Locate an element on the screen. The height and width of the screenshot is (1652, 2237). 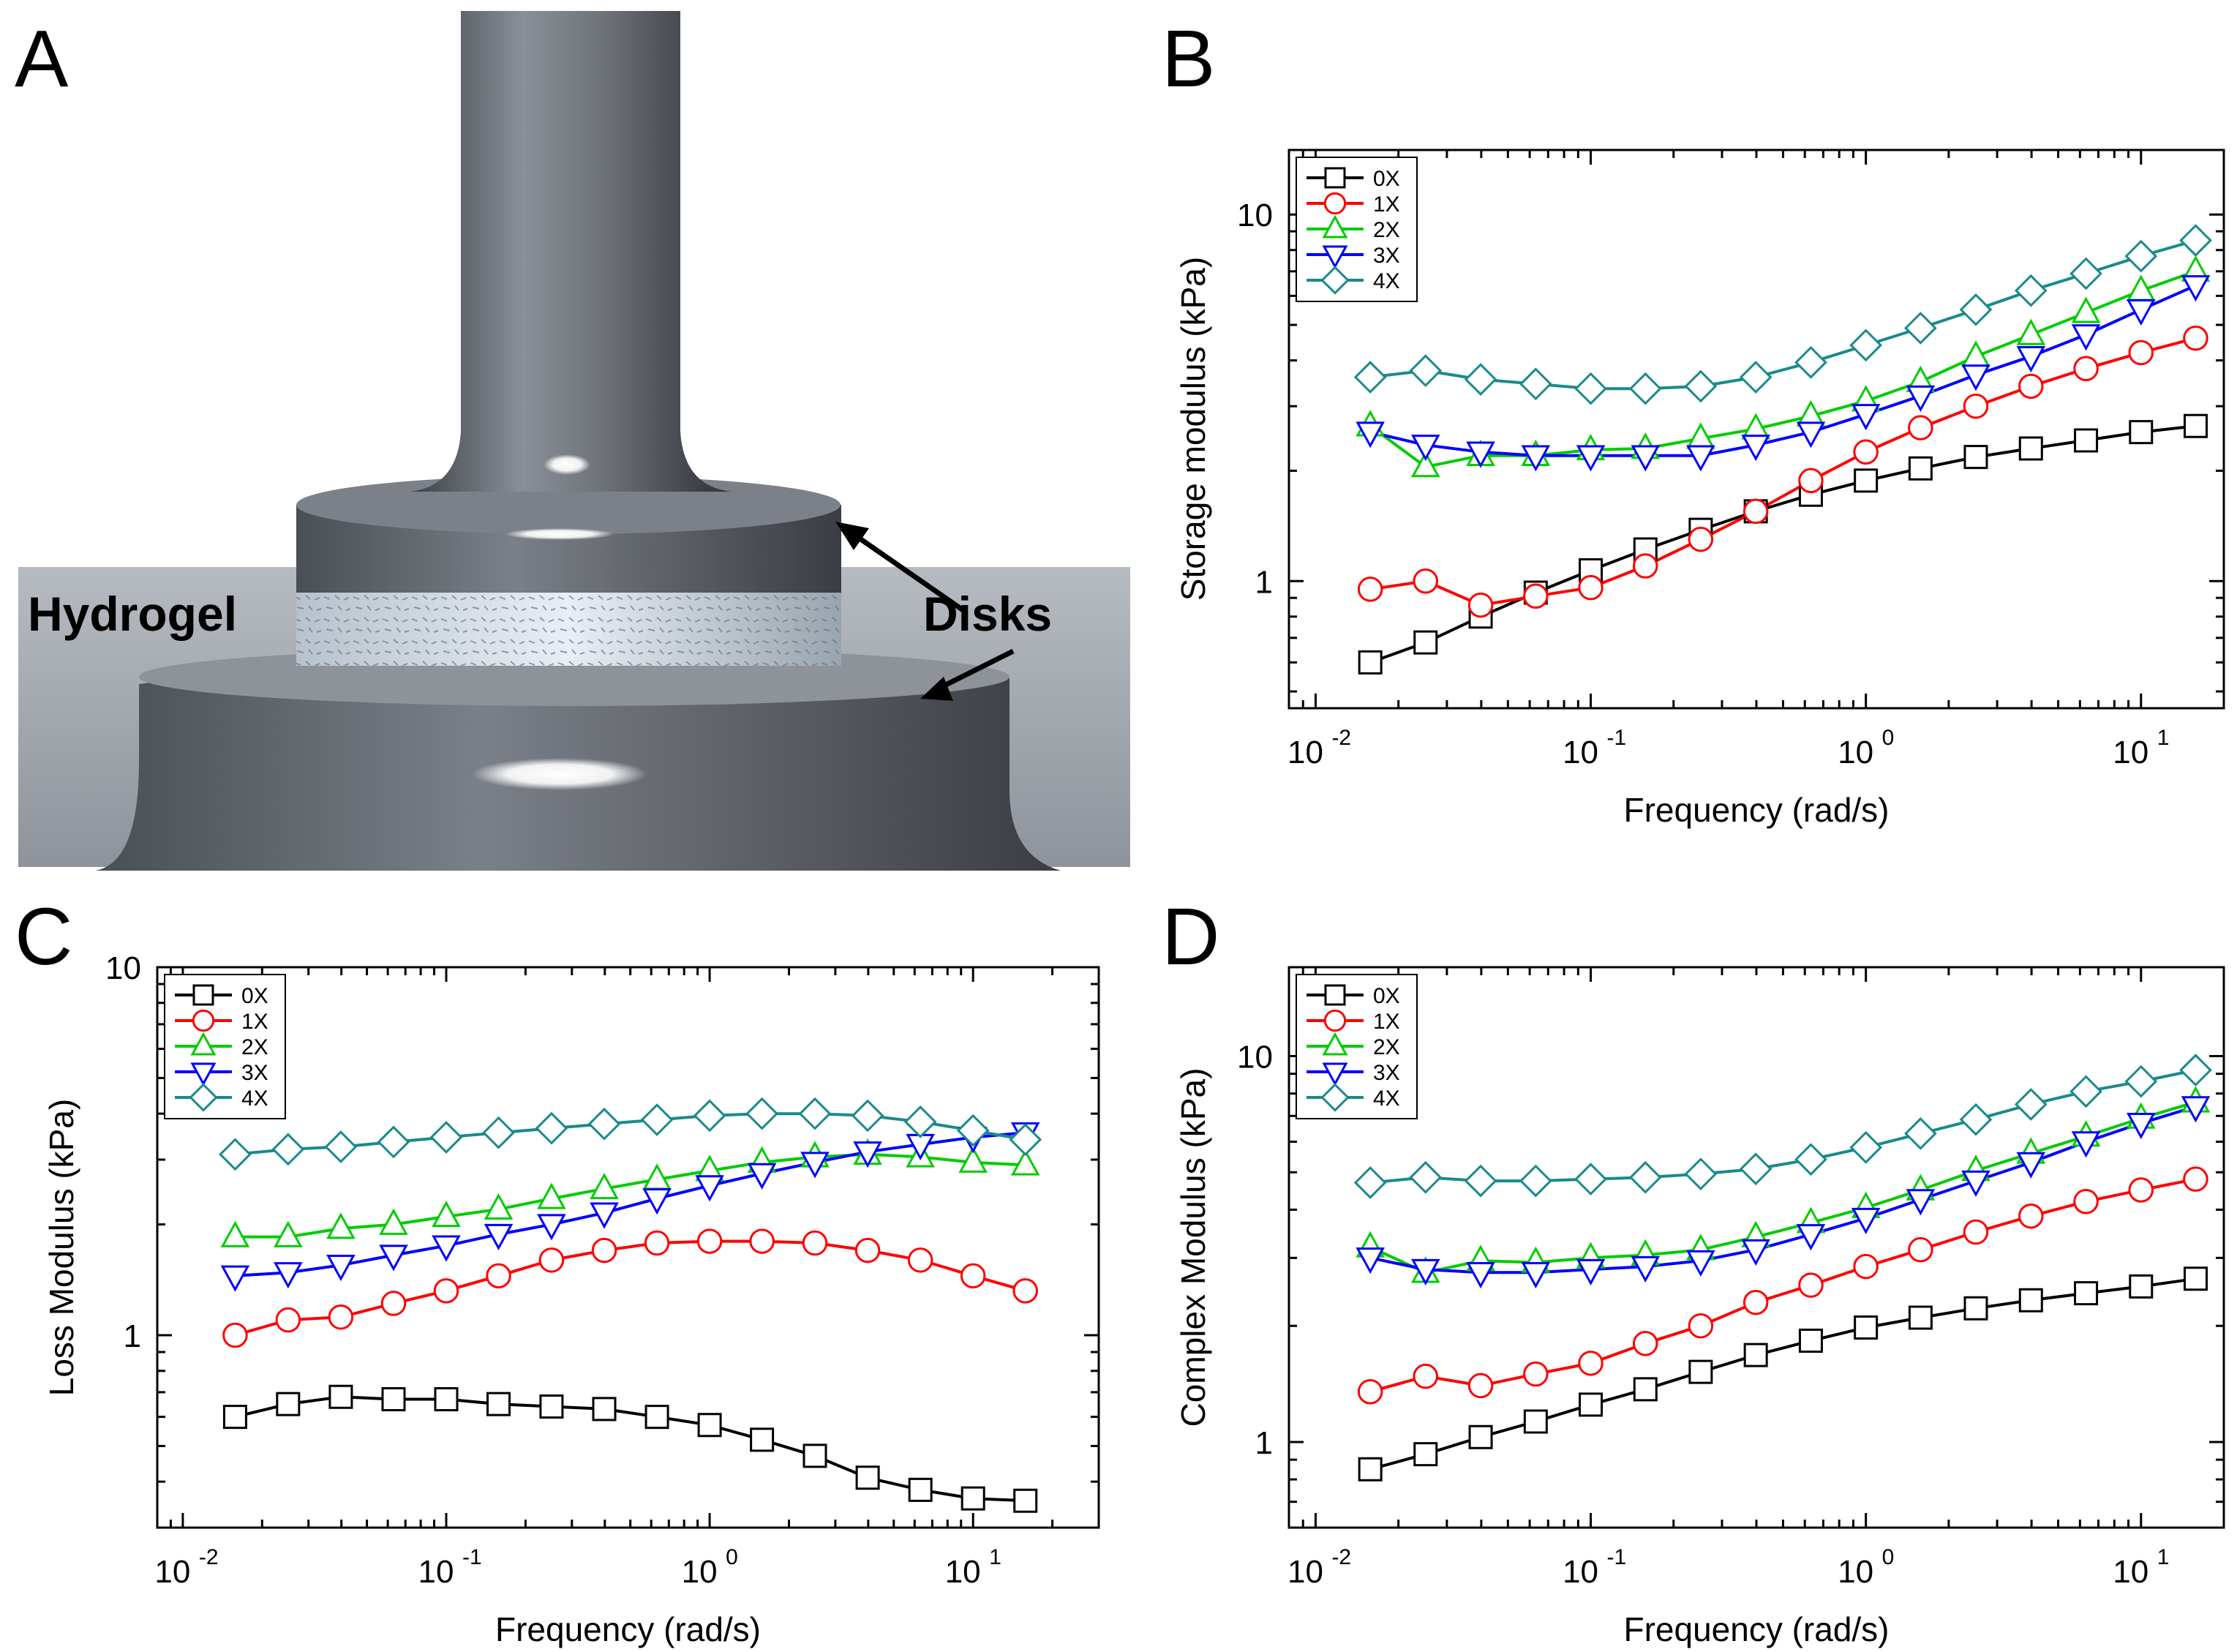
y-tick-label: 10 is located at coordinates (1255, 1057).